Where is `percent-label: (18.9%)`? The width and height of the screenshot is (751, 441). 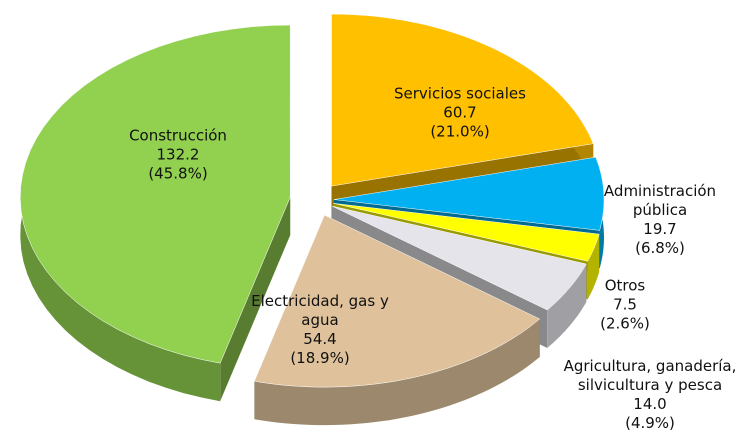 percent-label: (18.9%) is located at coordinates (320, 358).